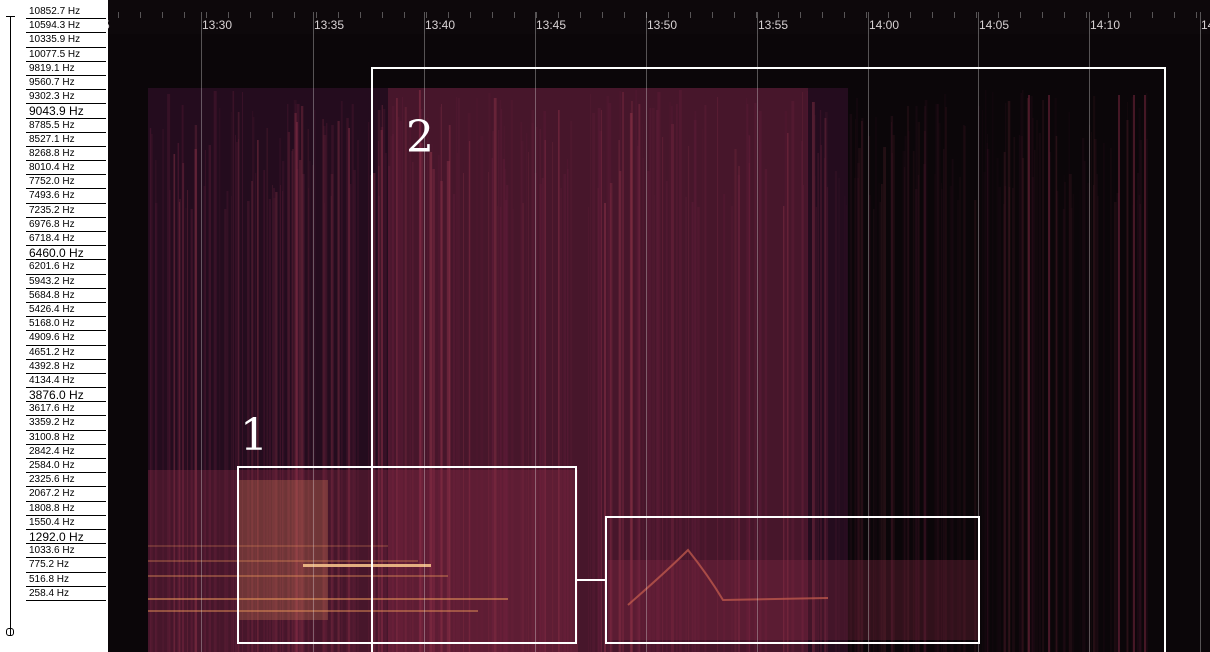 The width and height of the screenshot is (1210, 652). I want to click on time-label: 13:35, so click(329, 25).